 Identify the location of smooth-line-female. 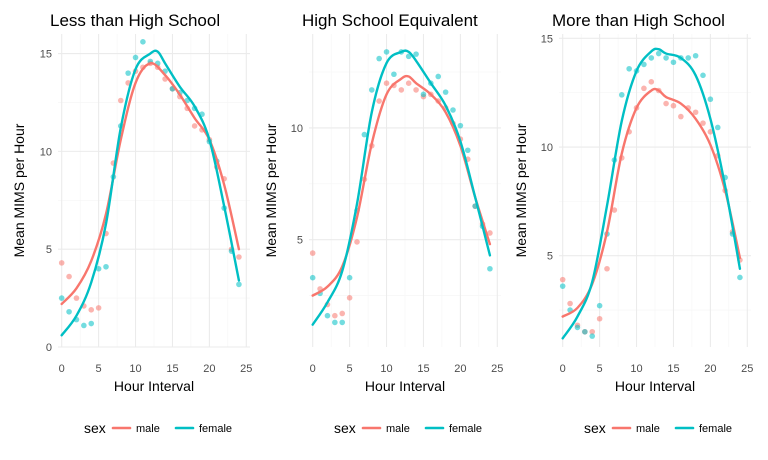
(401, 187).